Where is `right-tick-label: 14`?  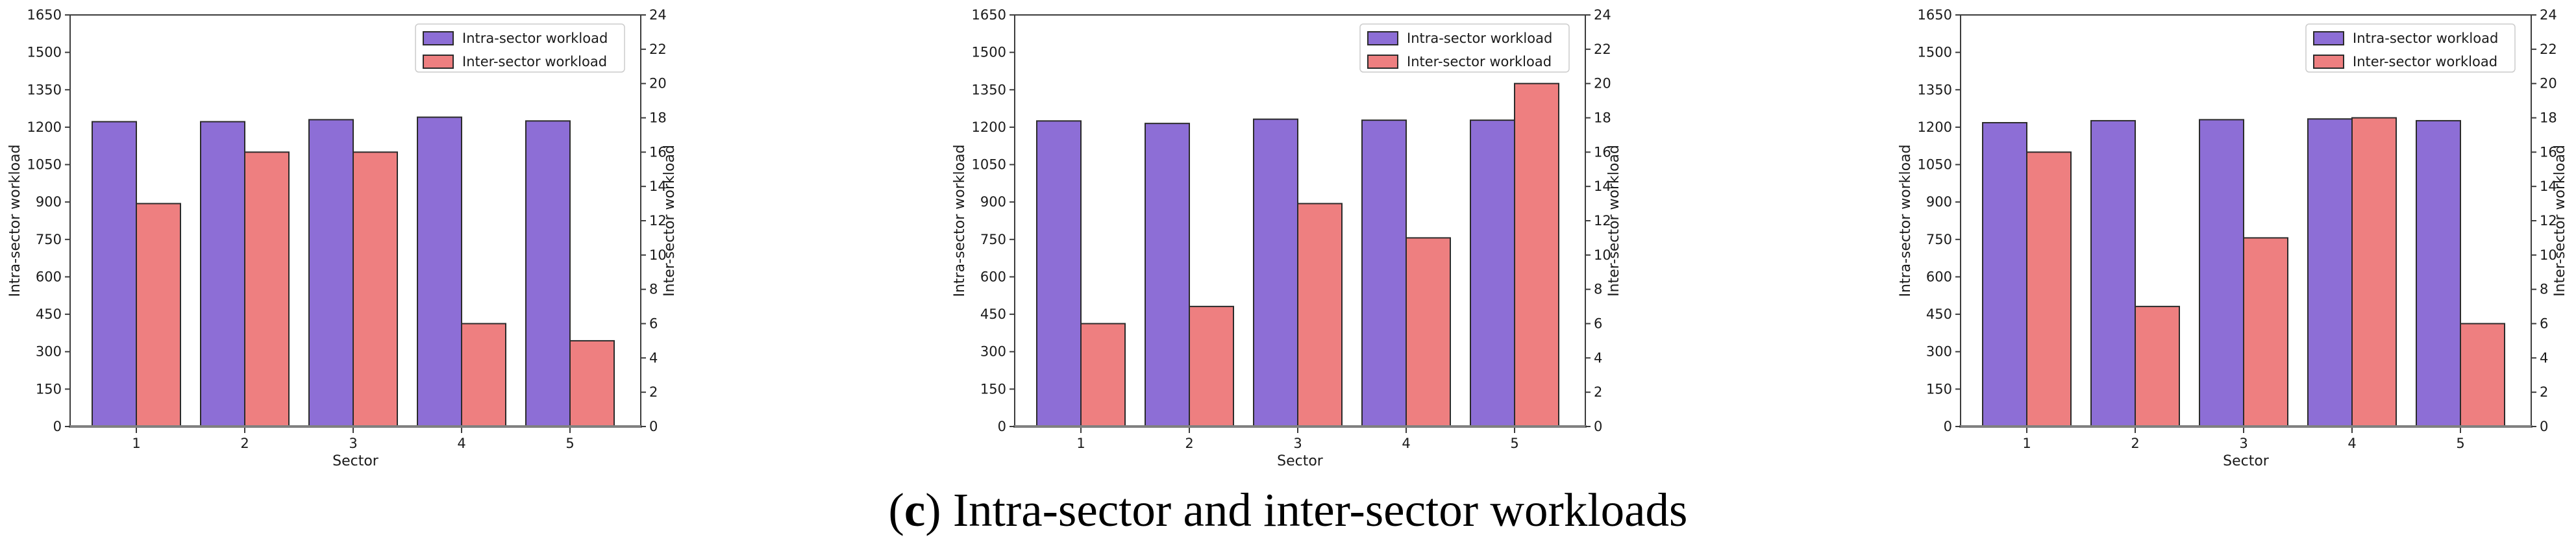
right-tick-label: 14 is located at coordinates (1602, 186).